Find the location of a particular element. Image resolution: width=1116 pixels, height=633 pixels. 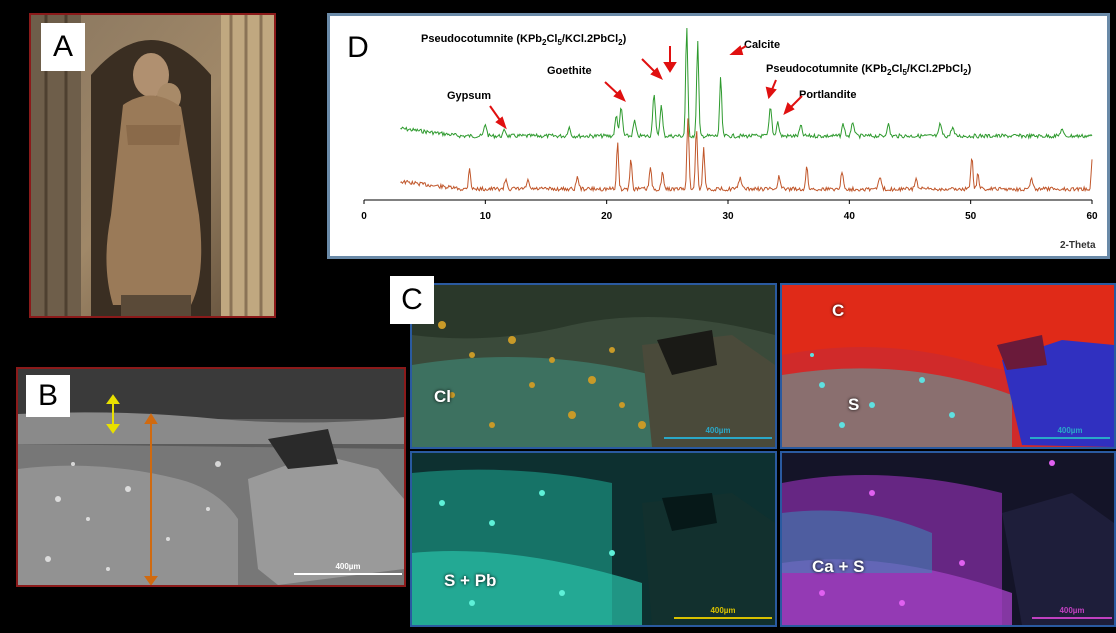

x-tick-label: 10 is located at coordinates (486, 216).